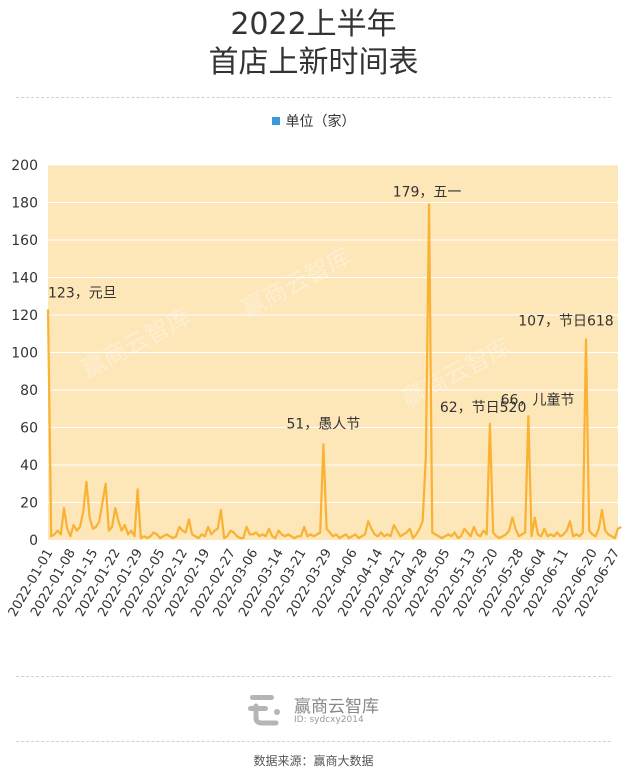  What do you see at coordinates (313, 761) in the screenshot?
I see `data-source: 数据来源：赢商大数据` at bounding box center [313, 761].